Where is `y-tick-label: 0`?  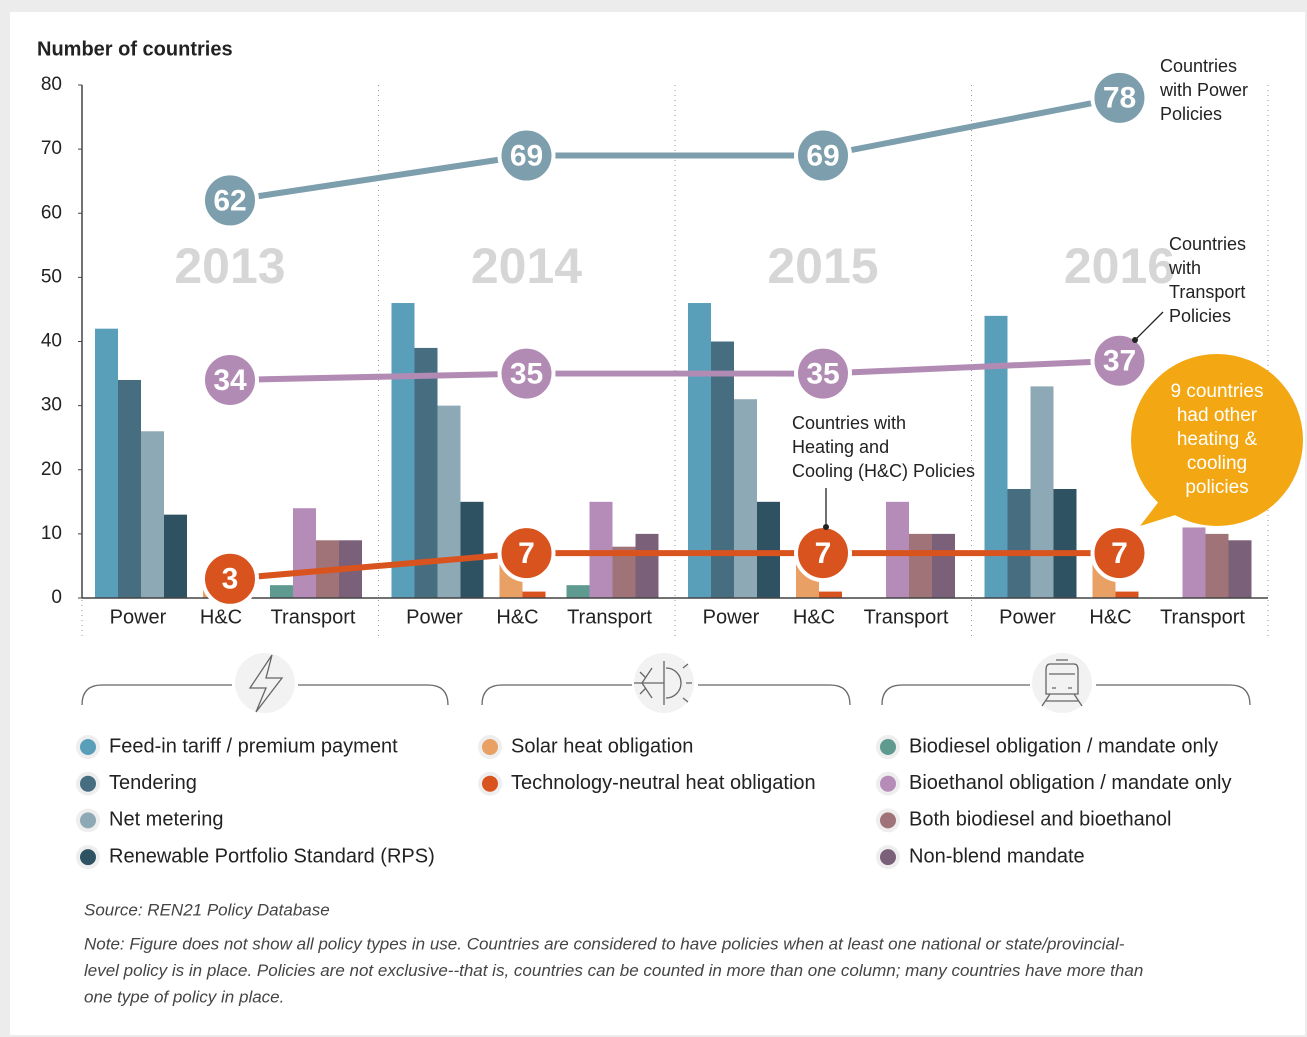
y-tick-label: 0 is located at coordinates (56, 597).